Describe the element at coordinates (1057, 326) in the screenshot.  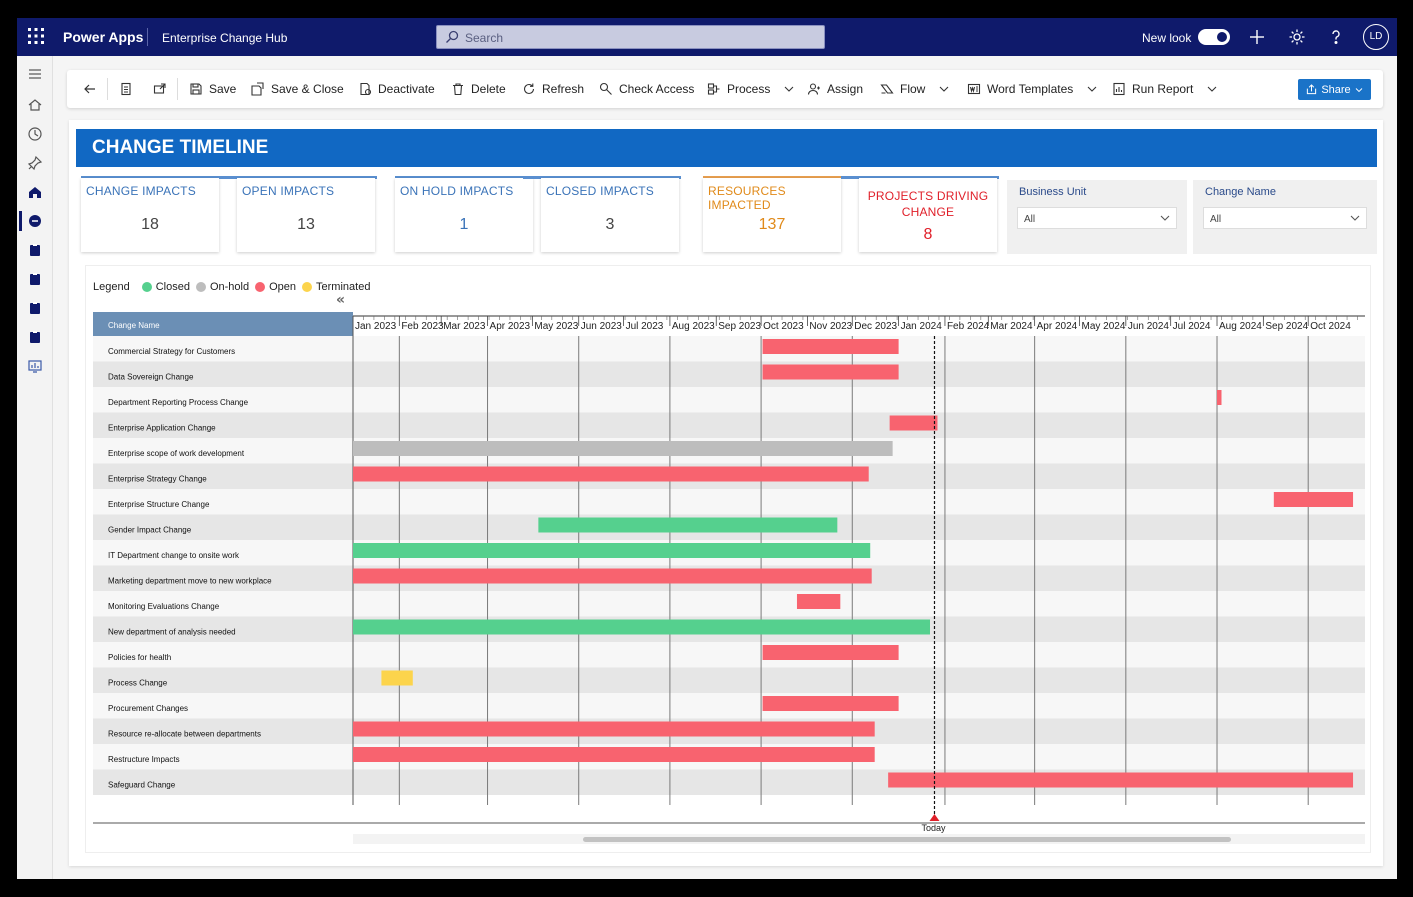
I see `month-label: Apr 2024` at that location.